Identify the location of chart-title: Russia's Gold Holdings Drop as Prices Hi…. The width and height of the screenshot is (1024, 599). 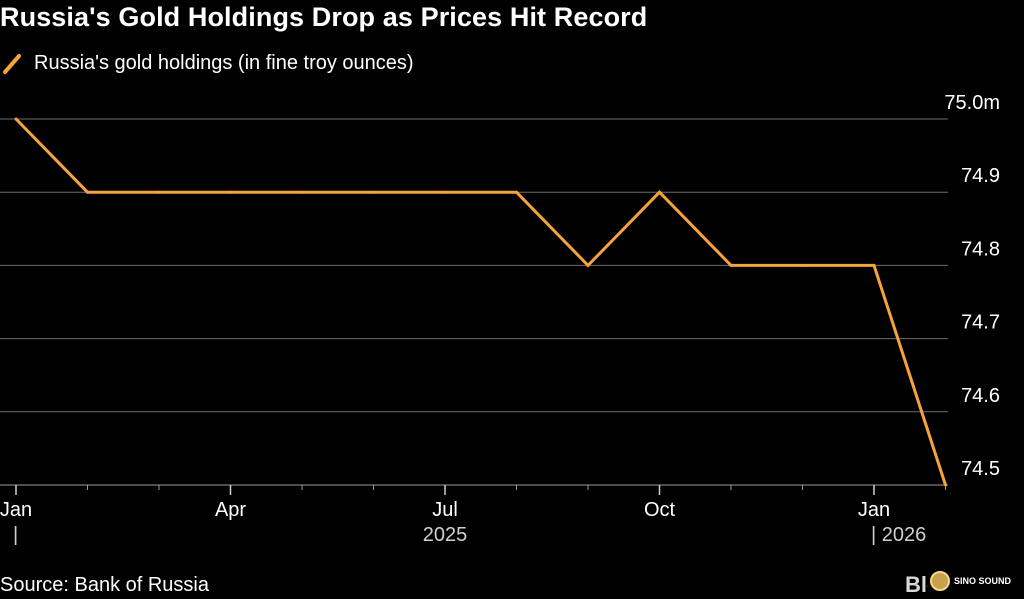
(324, 17).